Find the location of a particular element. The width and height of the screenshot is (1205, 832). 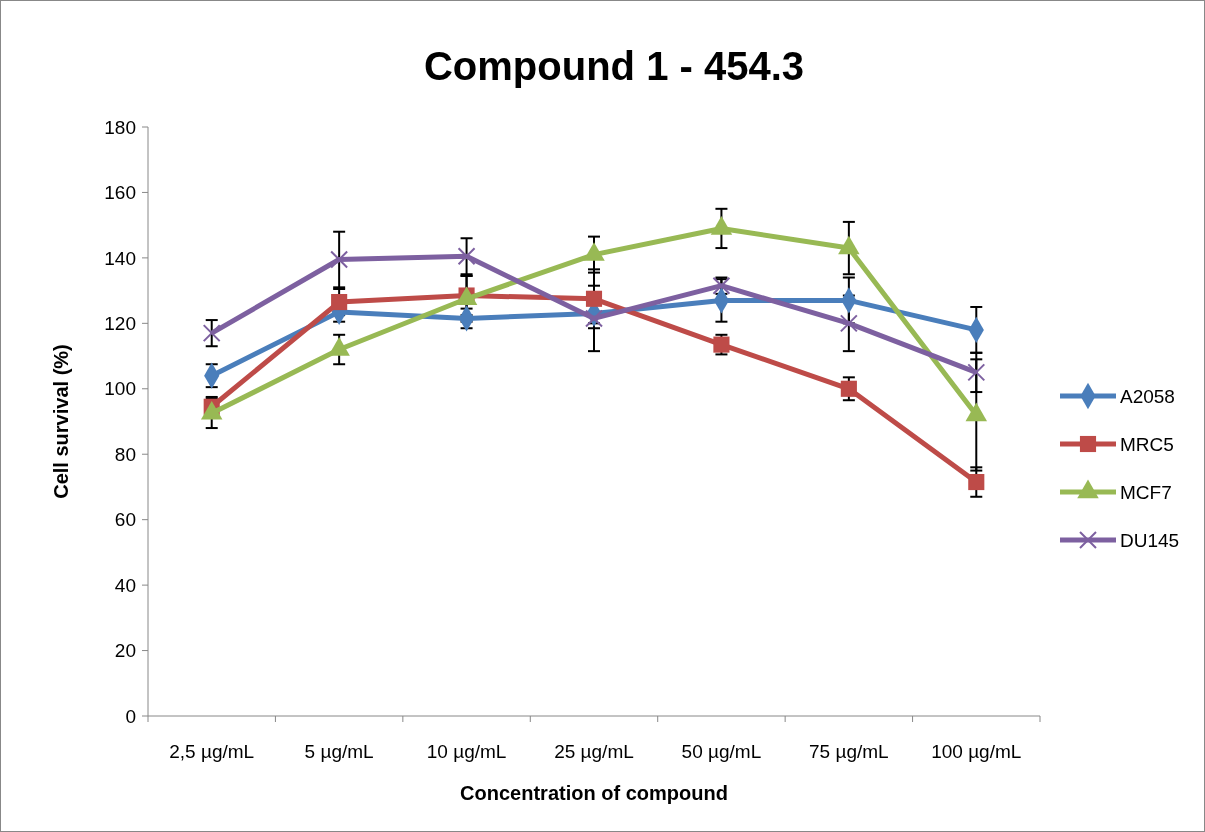

y-tick-label: 120 is located at coordinates (120, 323).